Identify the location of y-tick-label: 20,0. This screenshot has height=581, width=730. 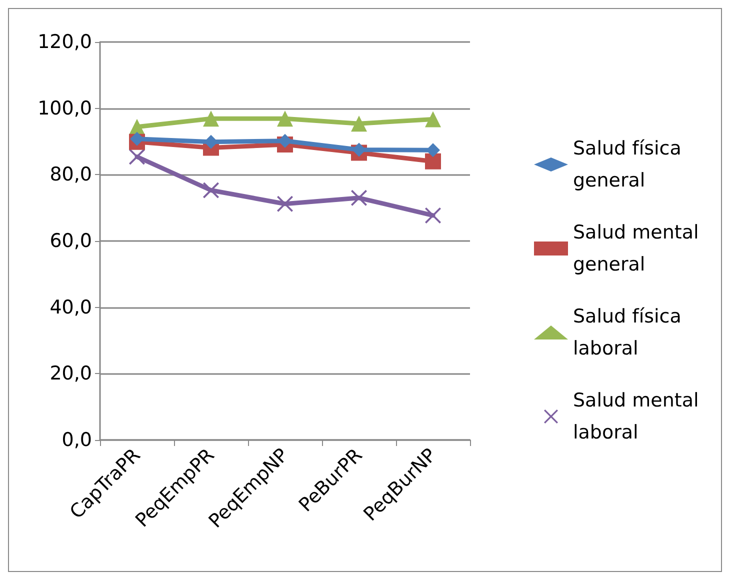
(71, 373).